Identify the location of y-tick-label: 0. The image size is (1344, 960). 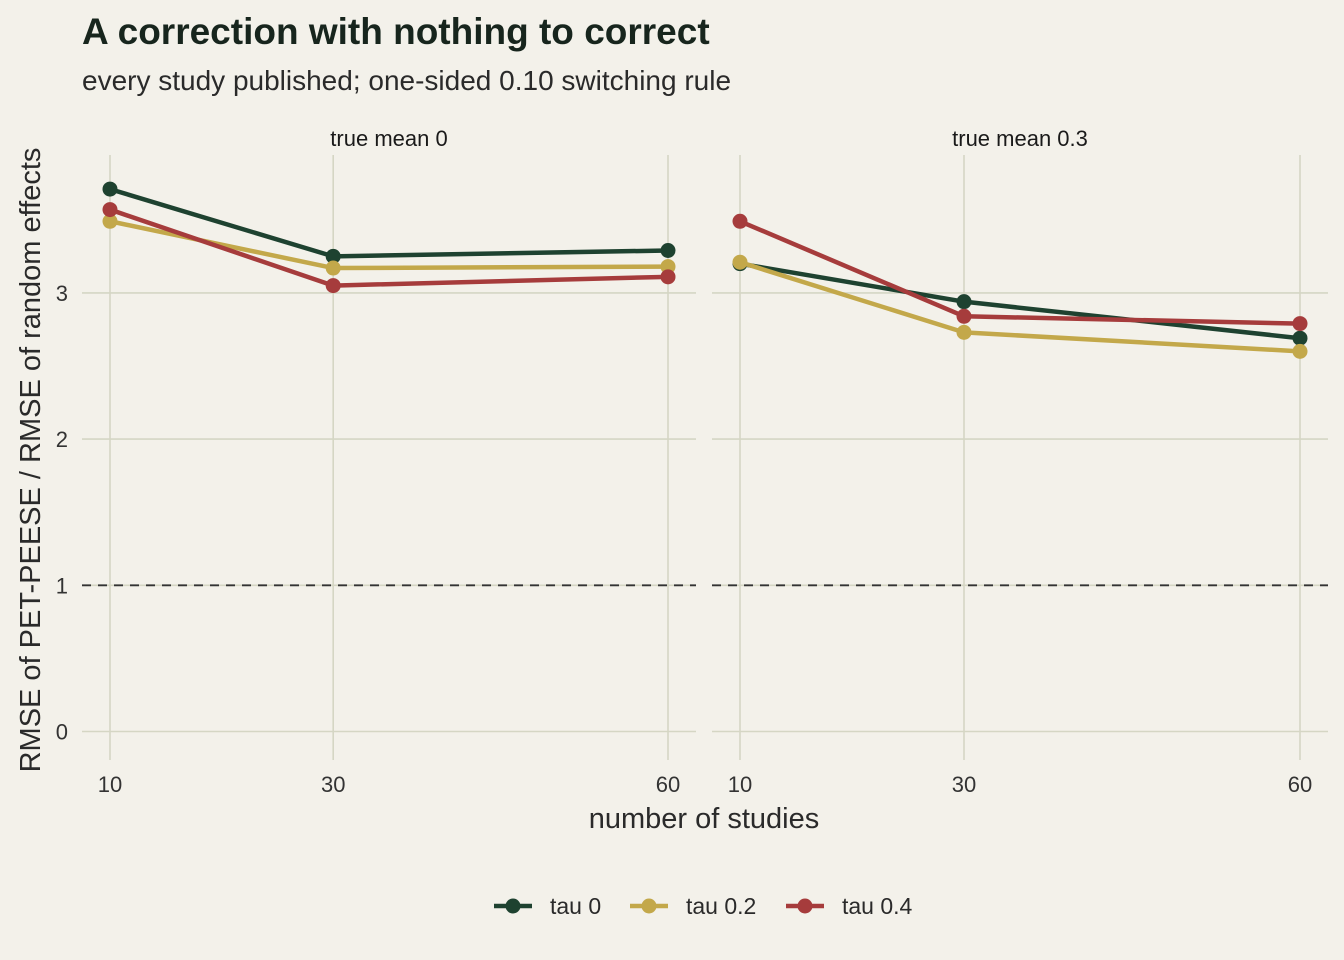
(62, 732).